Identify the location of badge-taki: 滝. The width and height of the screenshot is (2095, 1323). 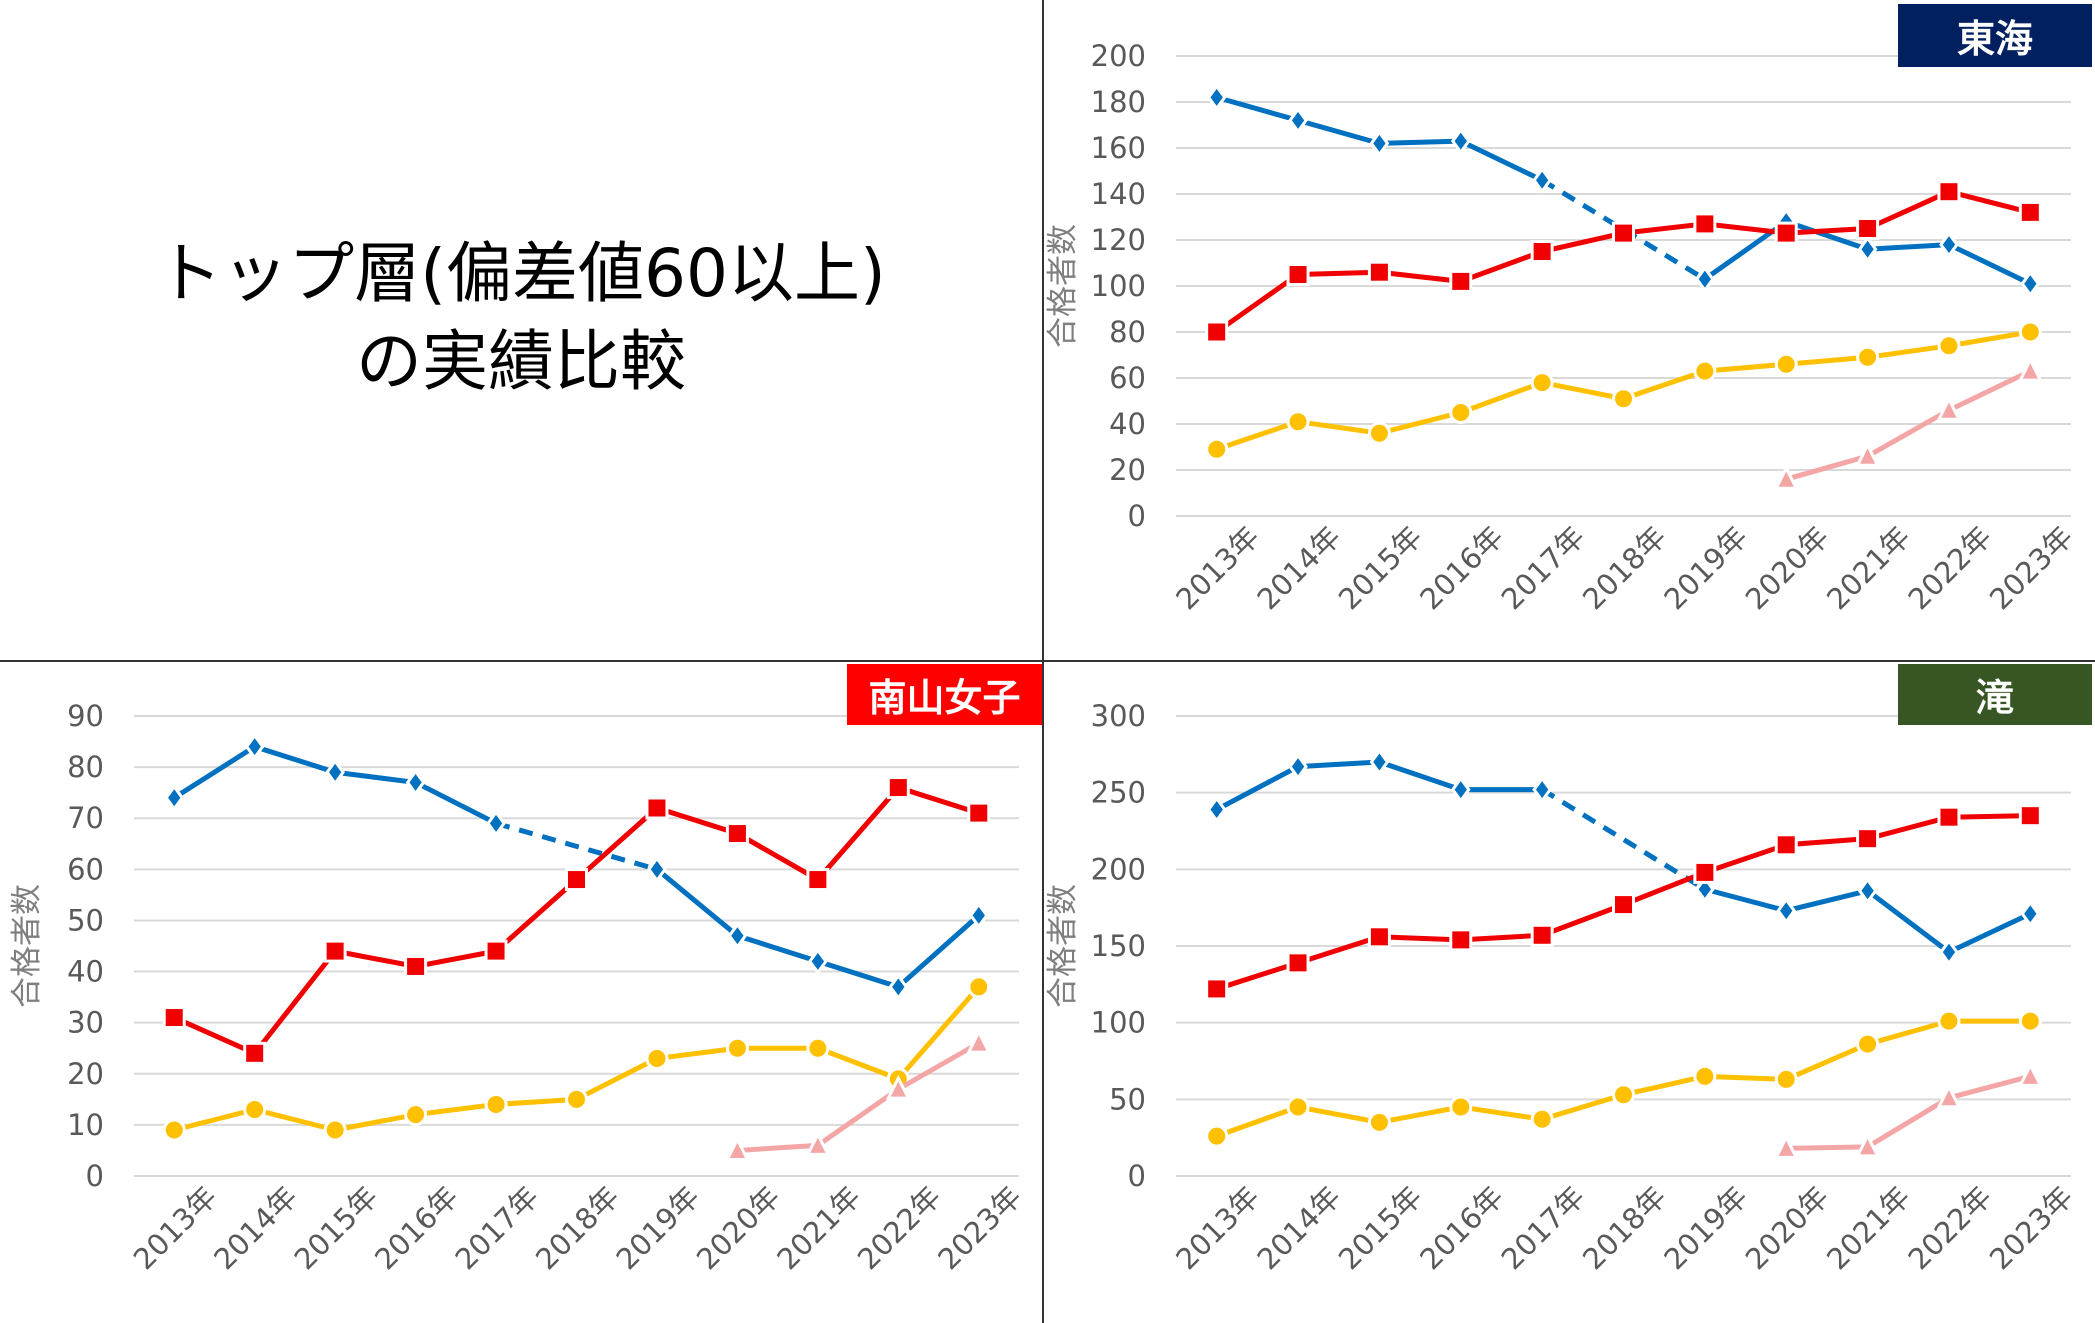
(1995, 694).